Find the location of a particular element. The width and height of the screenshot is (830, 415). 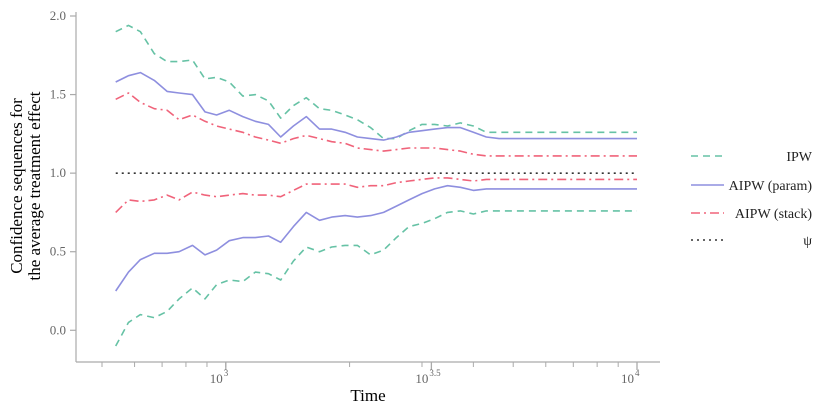

x-tick-label: 10 4 is located at coordinates (630, 377).